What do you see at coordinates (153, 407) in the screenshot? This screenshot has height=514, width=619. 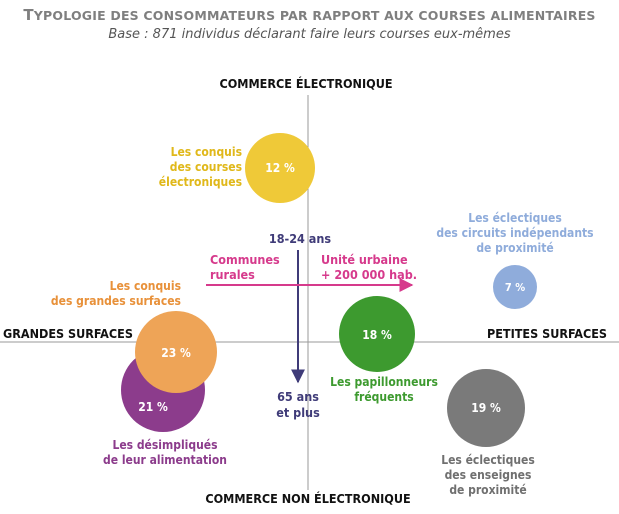 I see `segment-percent: 21 %` at bounding box center [153, 407].